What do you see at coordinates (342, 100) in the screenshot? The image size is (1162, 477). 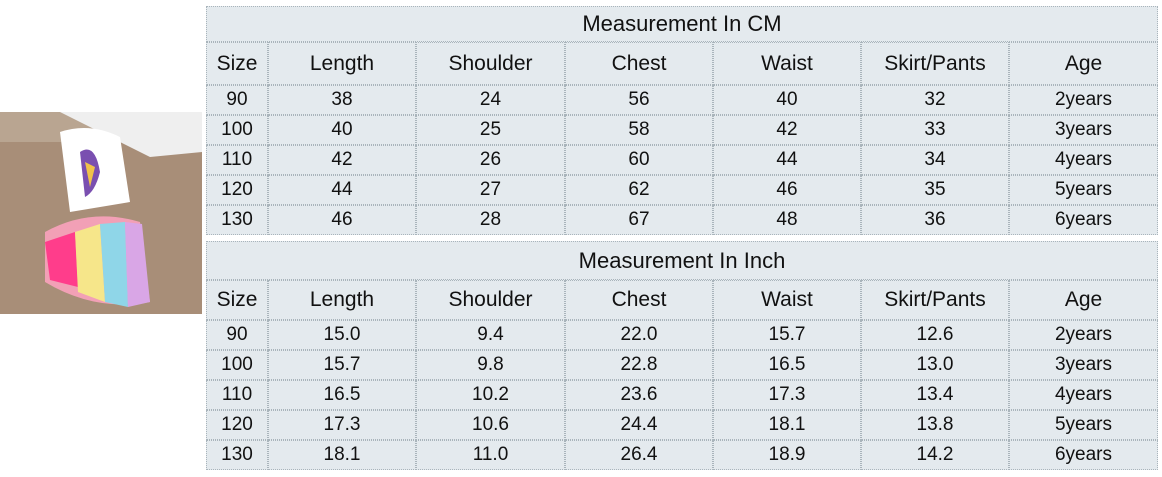 I see `table-cell: 38` at bounding box center [342, 100].